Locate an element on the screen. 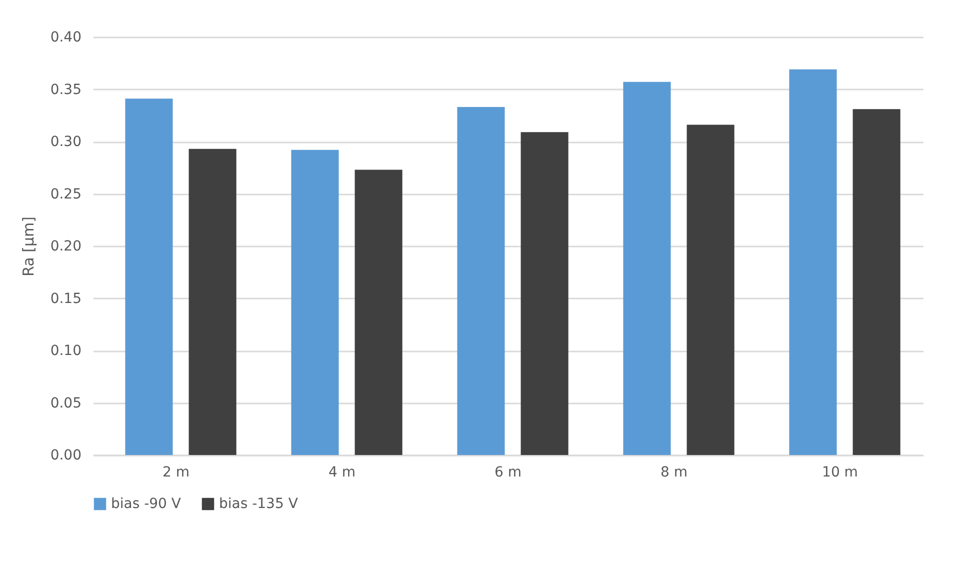 The width and height of the screenshot is (960, 578). y-tick-label: 0.25 is located at coordinates (66, 194).